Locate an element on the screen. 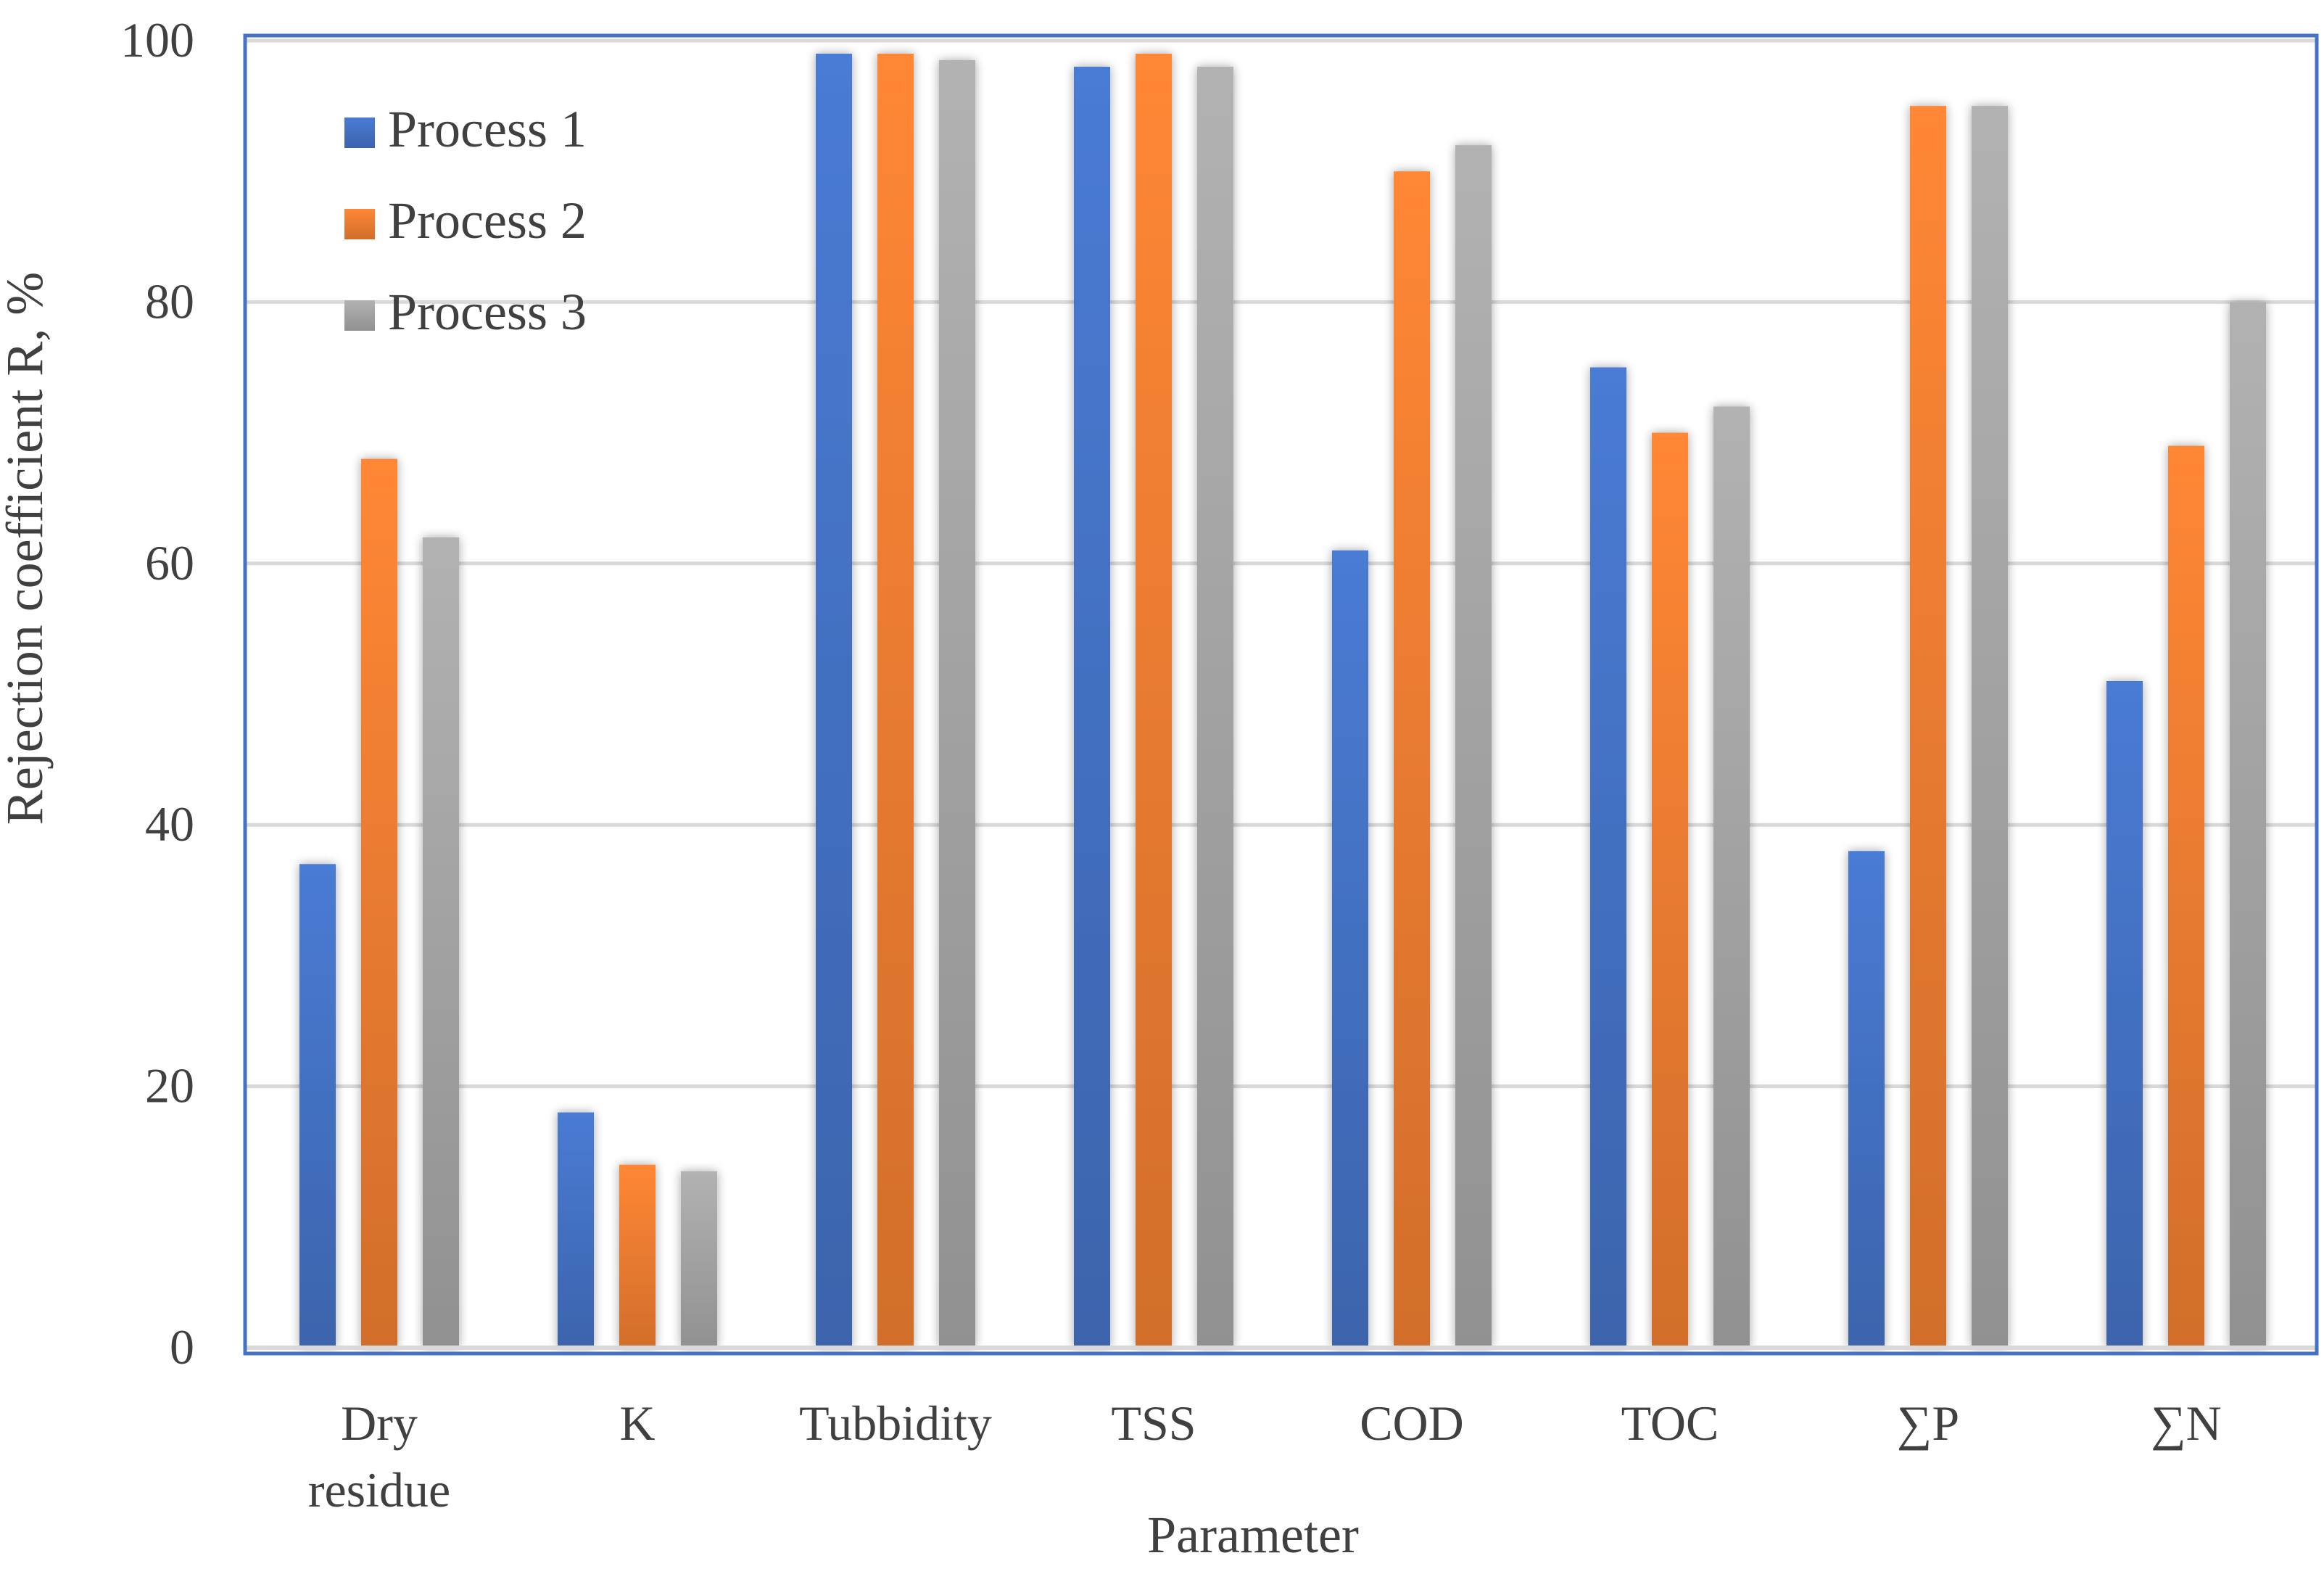 The image size is (2324, 1574). x-tick-label: K is located at coordinates (637, 1423).